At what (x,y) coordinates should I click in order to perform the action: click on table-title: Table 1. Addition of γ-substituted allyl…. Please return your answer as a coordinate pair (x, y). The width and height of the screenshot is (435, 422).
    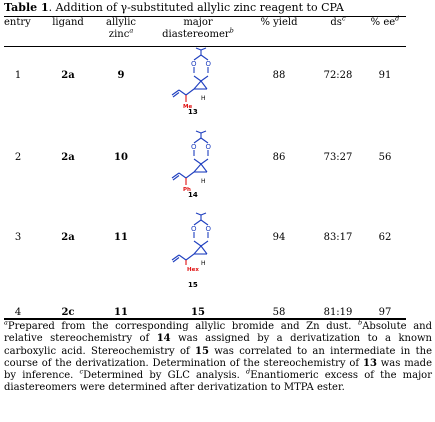
    Looking at the image, I should click on (174, 7).